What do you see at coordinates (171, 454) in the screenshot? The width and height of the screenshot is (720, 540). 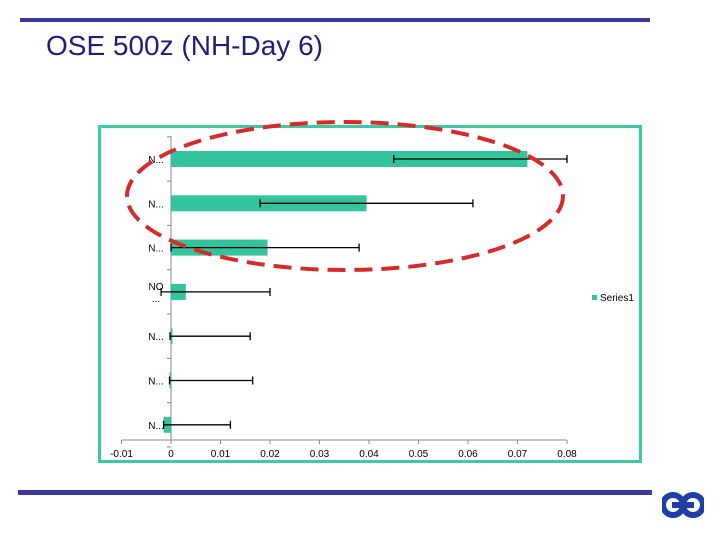 I see `x-tick-label: 0` at bounding box center [171, 454].